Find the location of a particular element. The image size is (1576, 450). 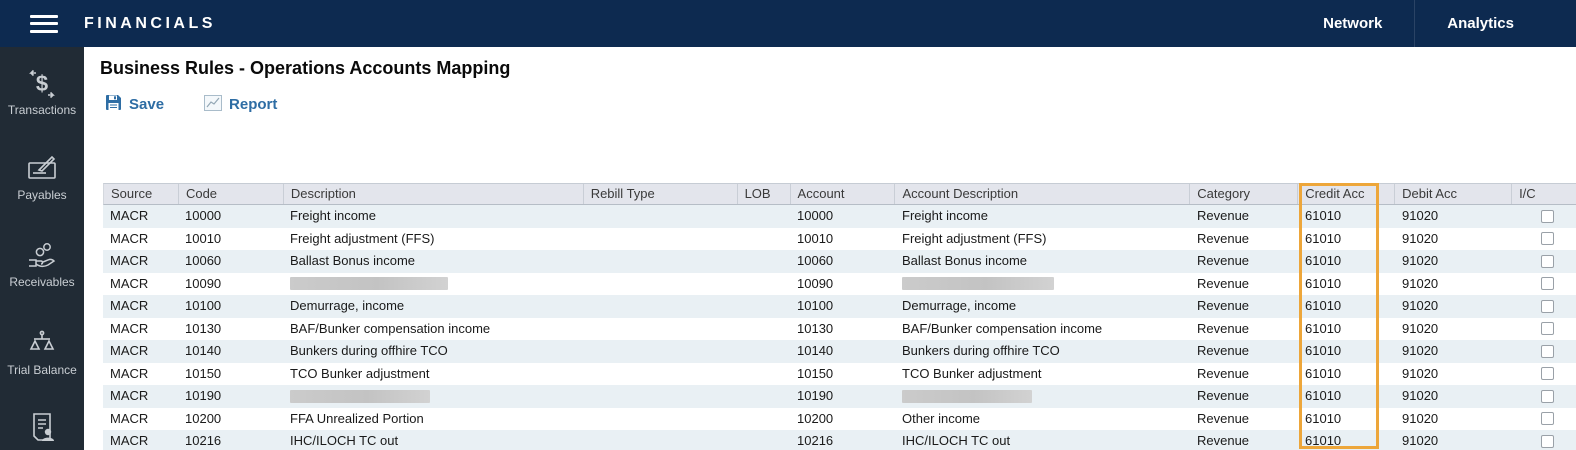

nav-network: Network is located at coordinates (1353, 23).